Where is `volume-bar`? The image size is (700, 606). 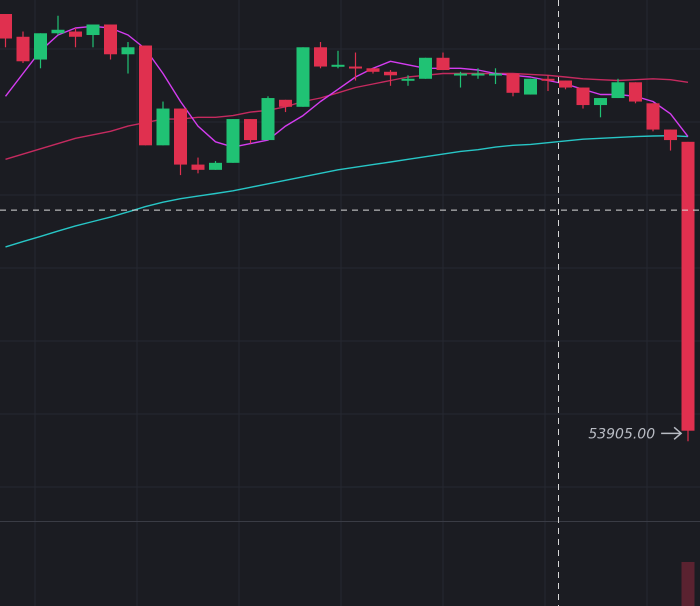
volume-bar is located at coordinates (688, 584).